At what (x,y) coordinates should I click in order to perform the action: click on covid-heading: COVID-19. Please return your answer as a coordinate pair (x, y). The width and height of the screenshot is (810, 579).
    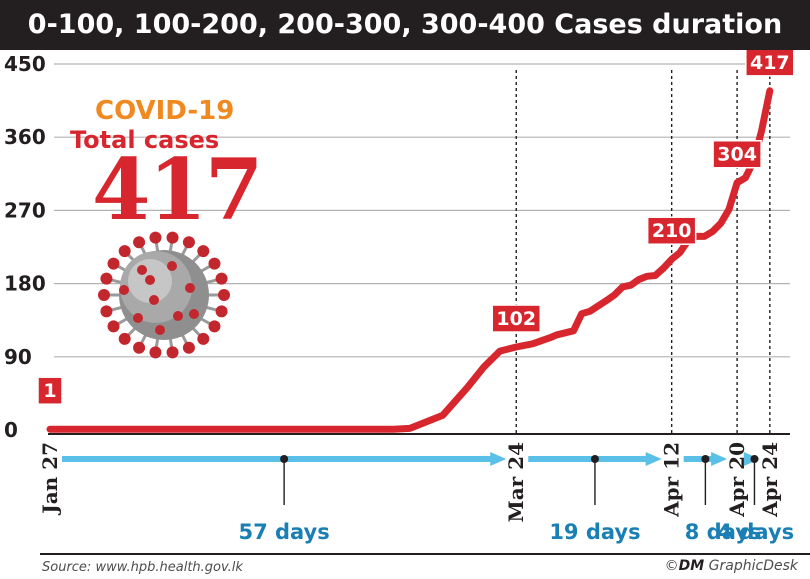
    Looking at the image, I should click on (165, 111).